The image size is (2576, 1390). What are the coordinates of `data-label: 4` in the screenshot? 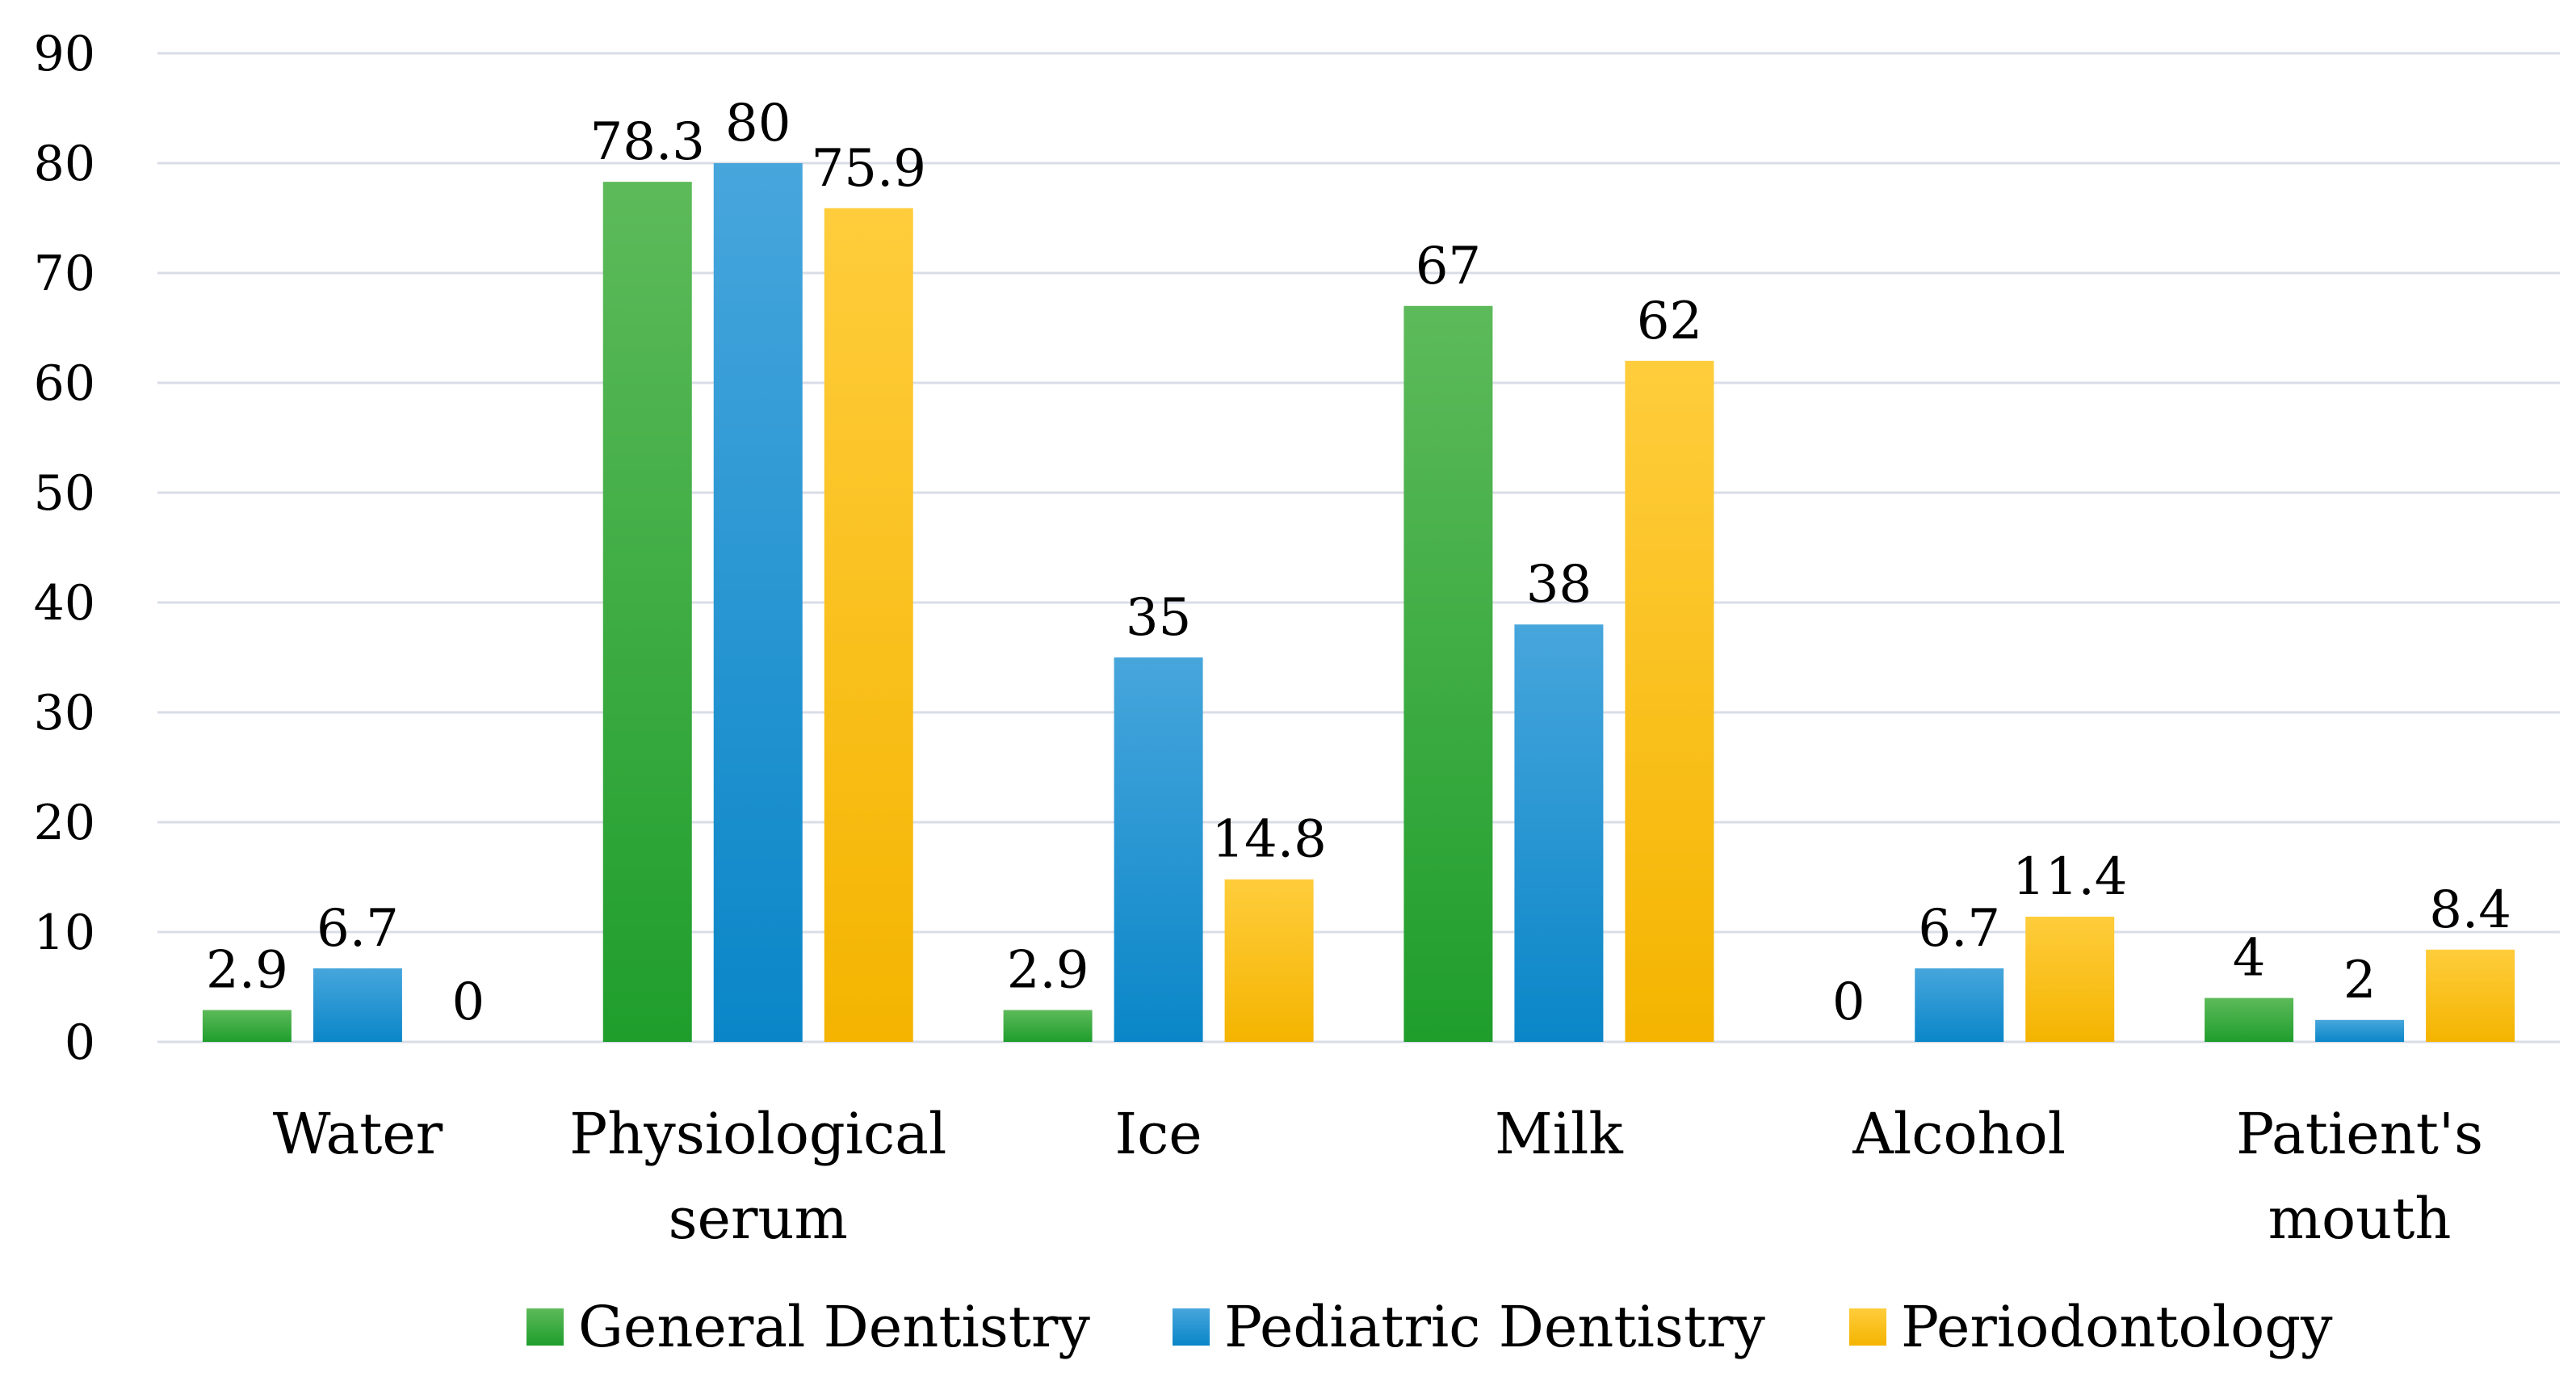 It's located at (2249, 959).